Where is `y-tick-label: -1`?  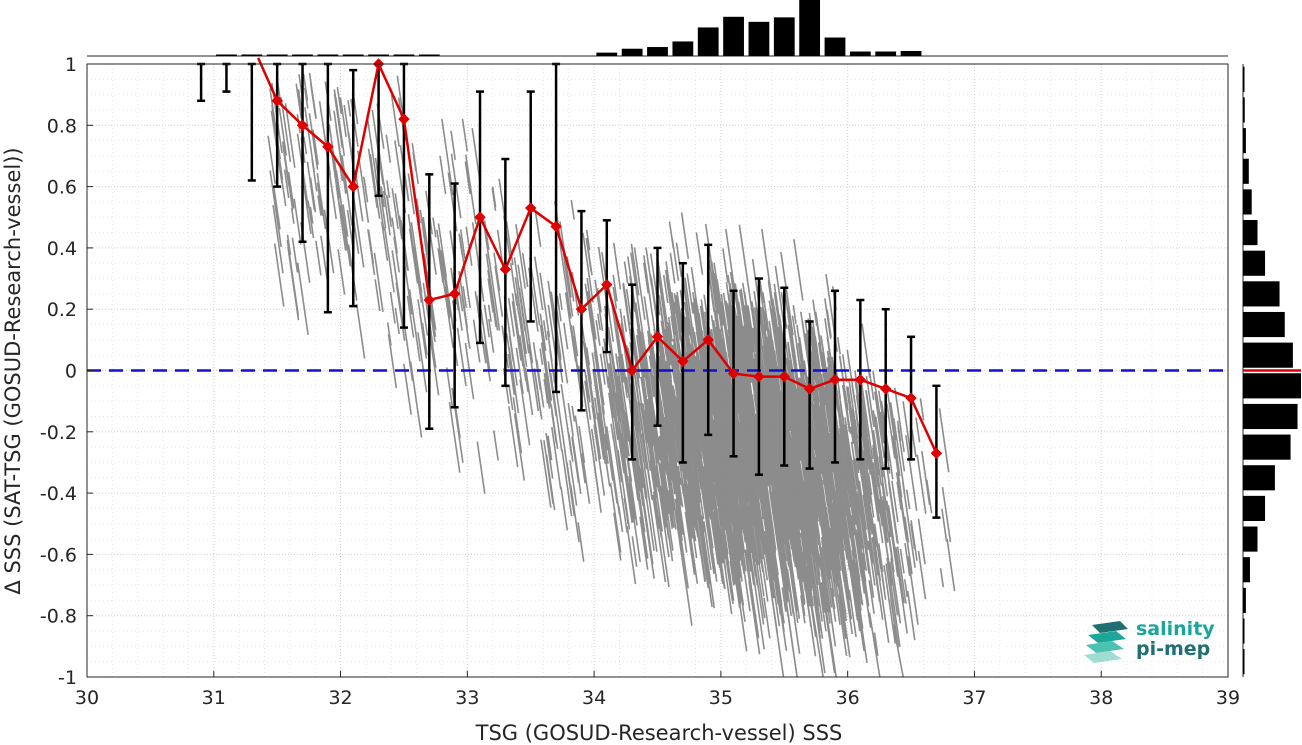
y-tick-label: -1 is located at coordinates (67, 678).